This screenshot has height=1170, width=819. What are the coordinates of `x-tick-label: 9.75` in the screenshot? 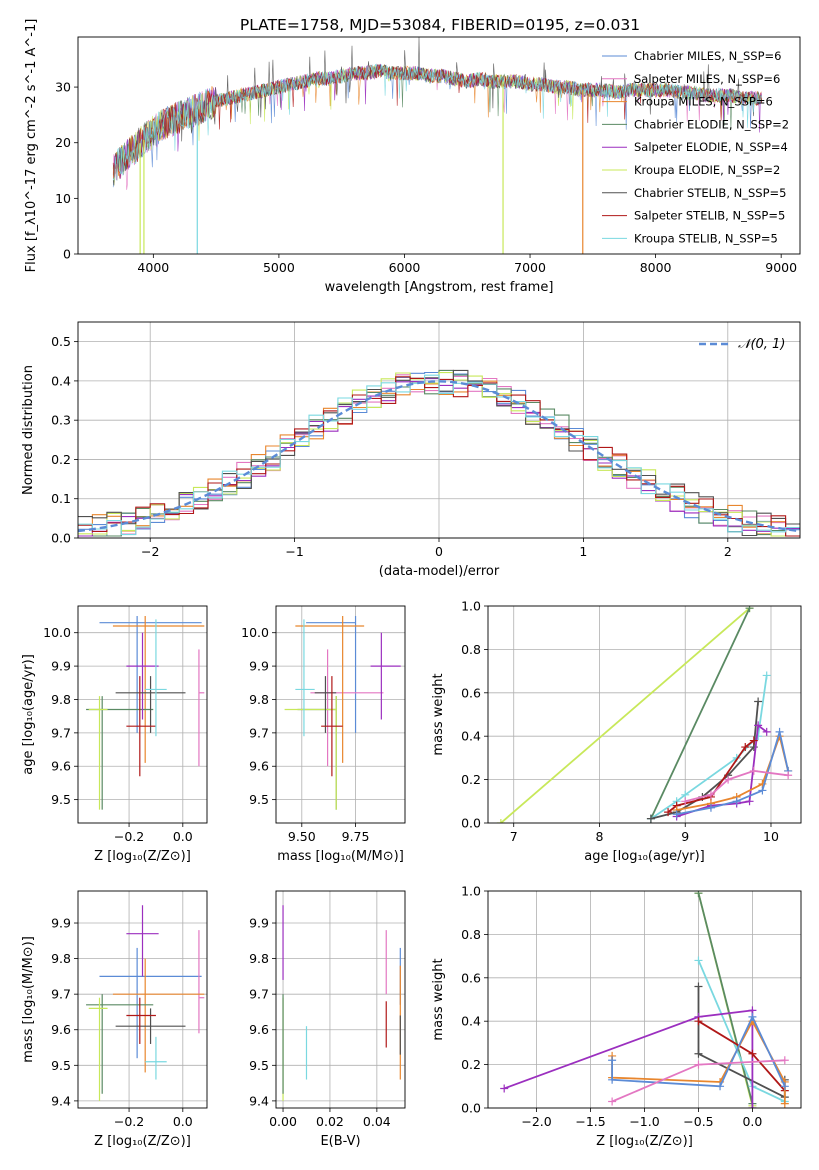 It's located at (356, 836).